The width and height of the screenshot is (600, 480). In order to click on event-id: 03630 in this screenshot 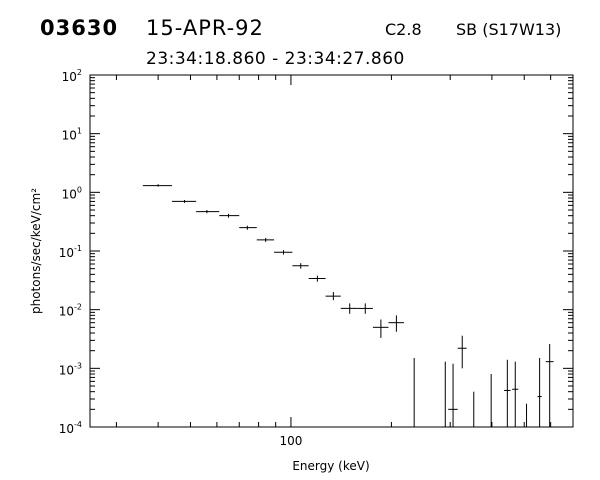, I will do `click(79, 28)`.